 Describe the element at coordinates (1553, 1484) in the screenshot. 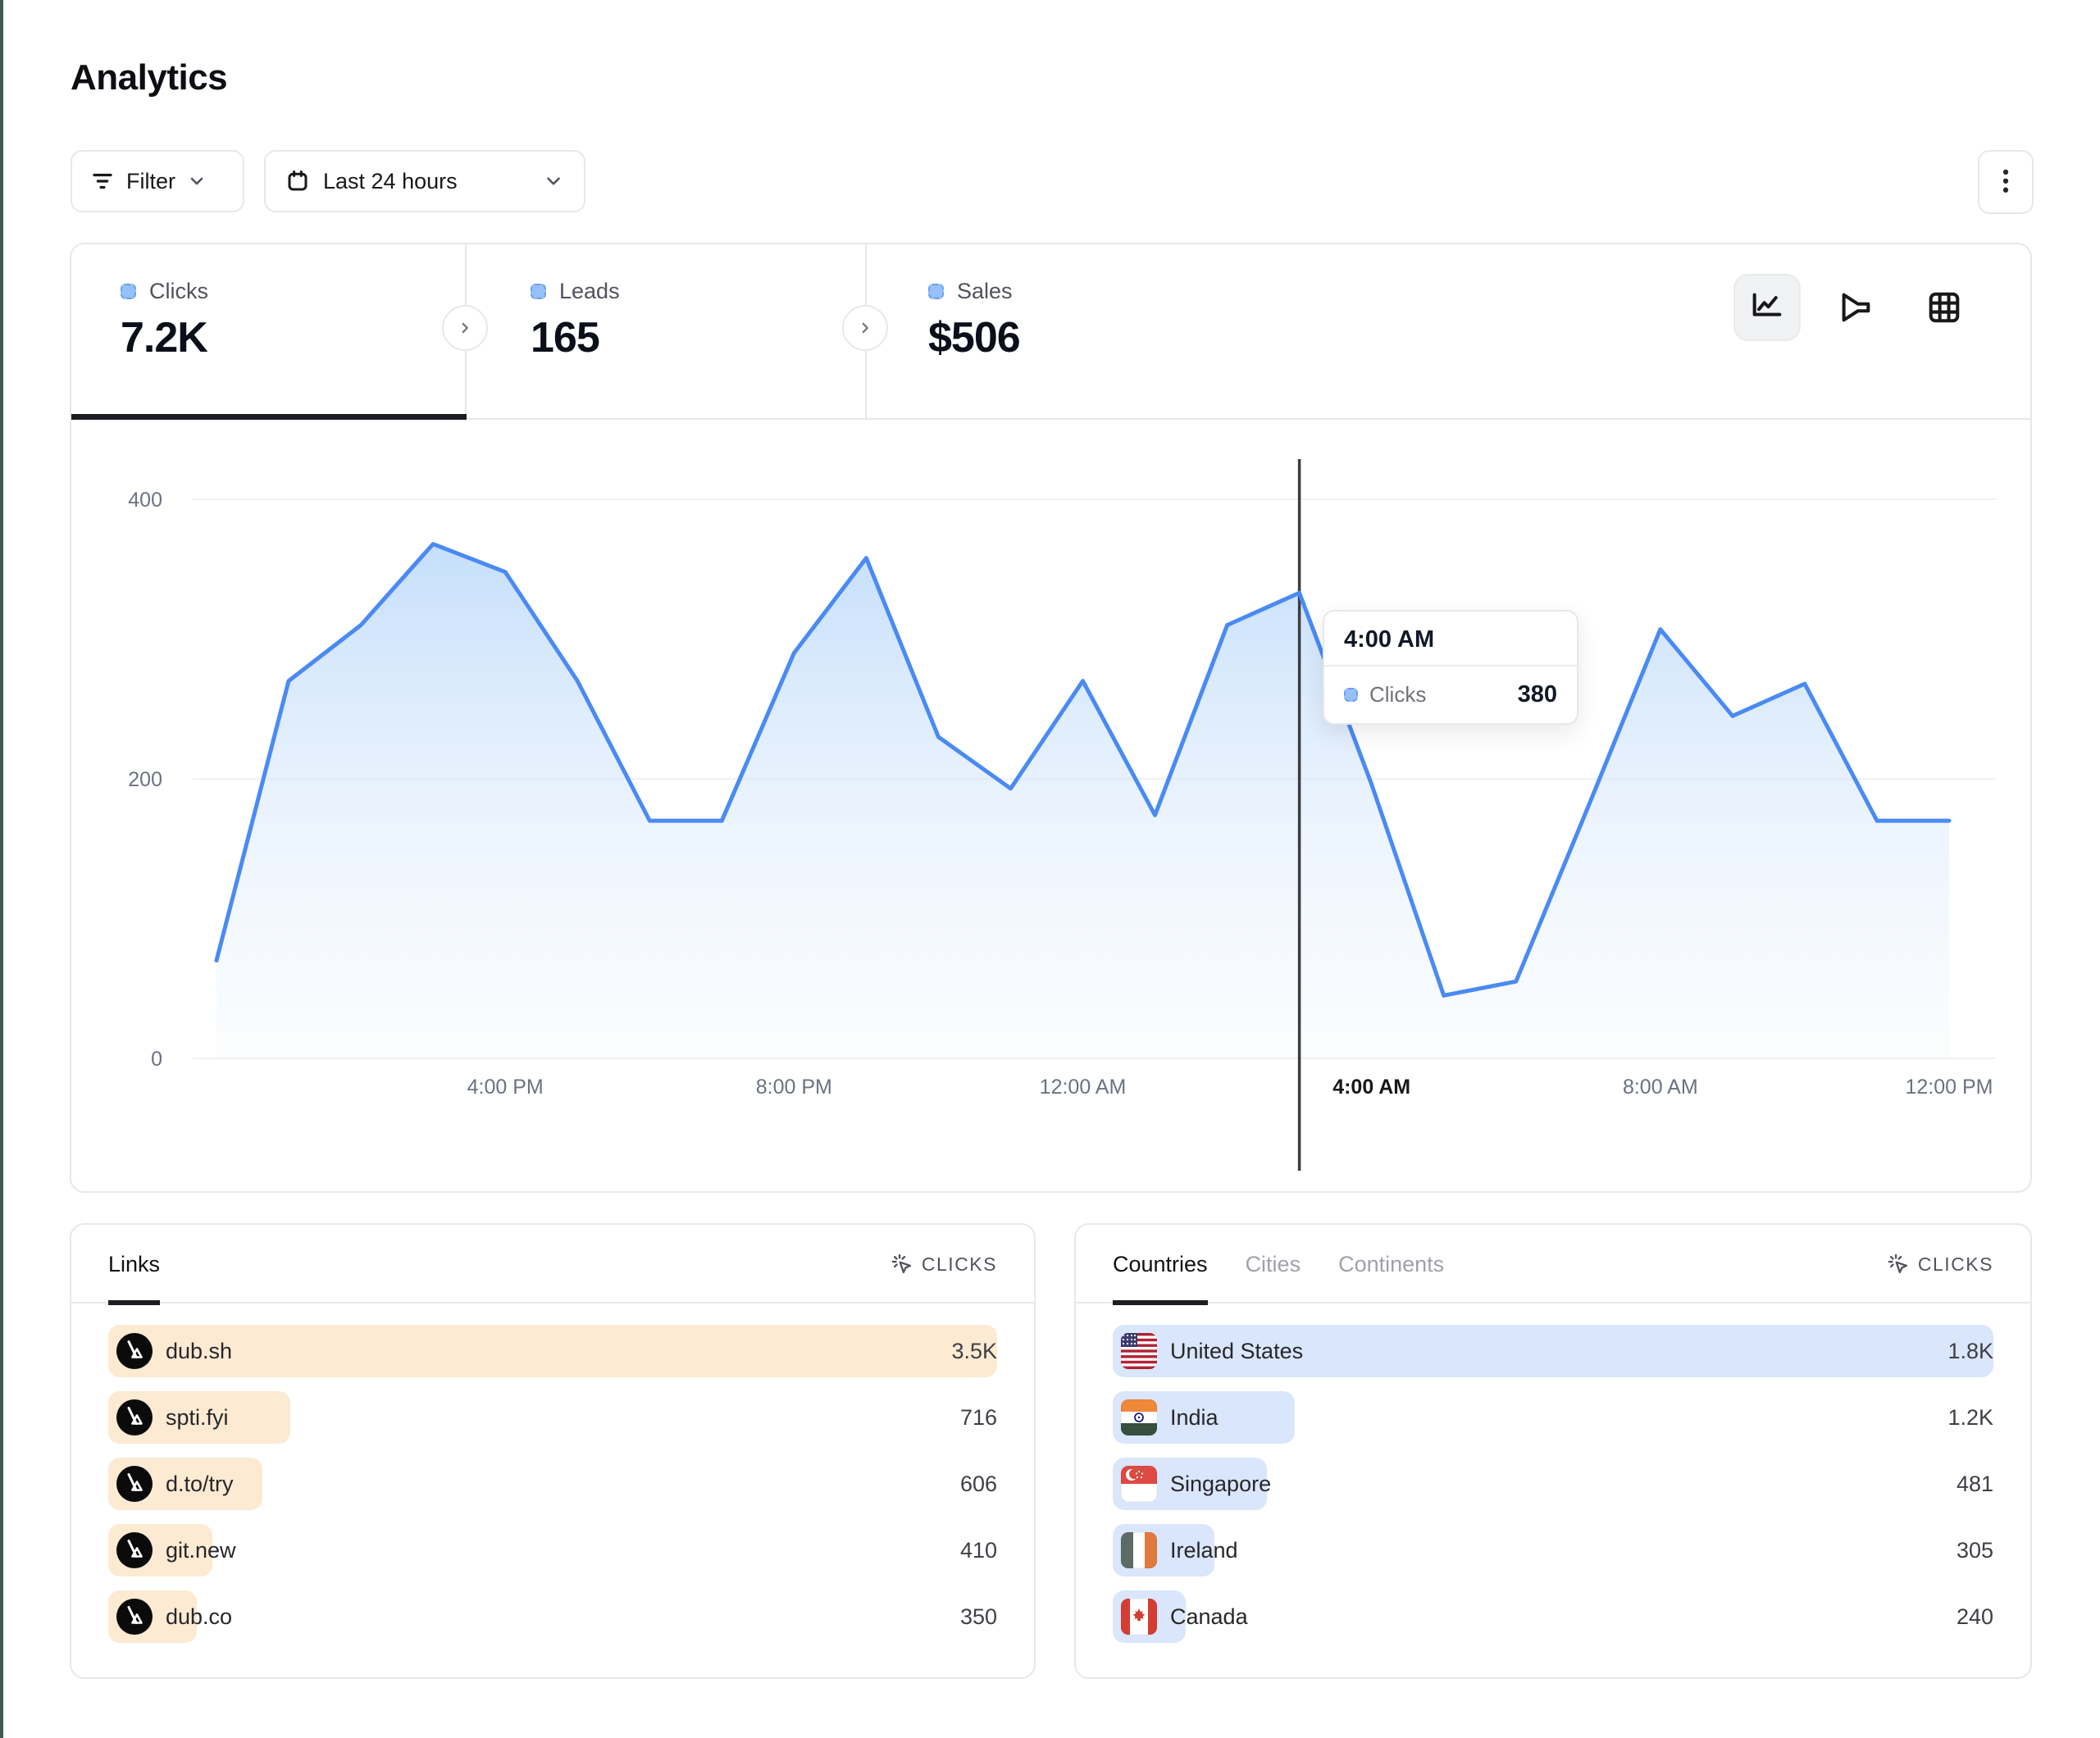

I see `list-item: Singapore 481` at that location.